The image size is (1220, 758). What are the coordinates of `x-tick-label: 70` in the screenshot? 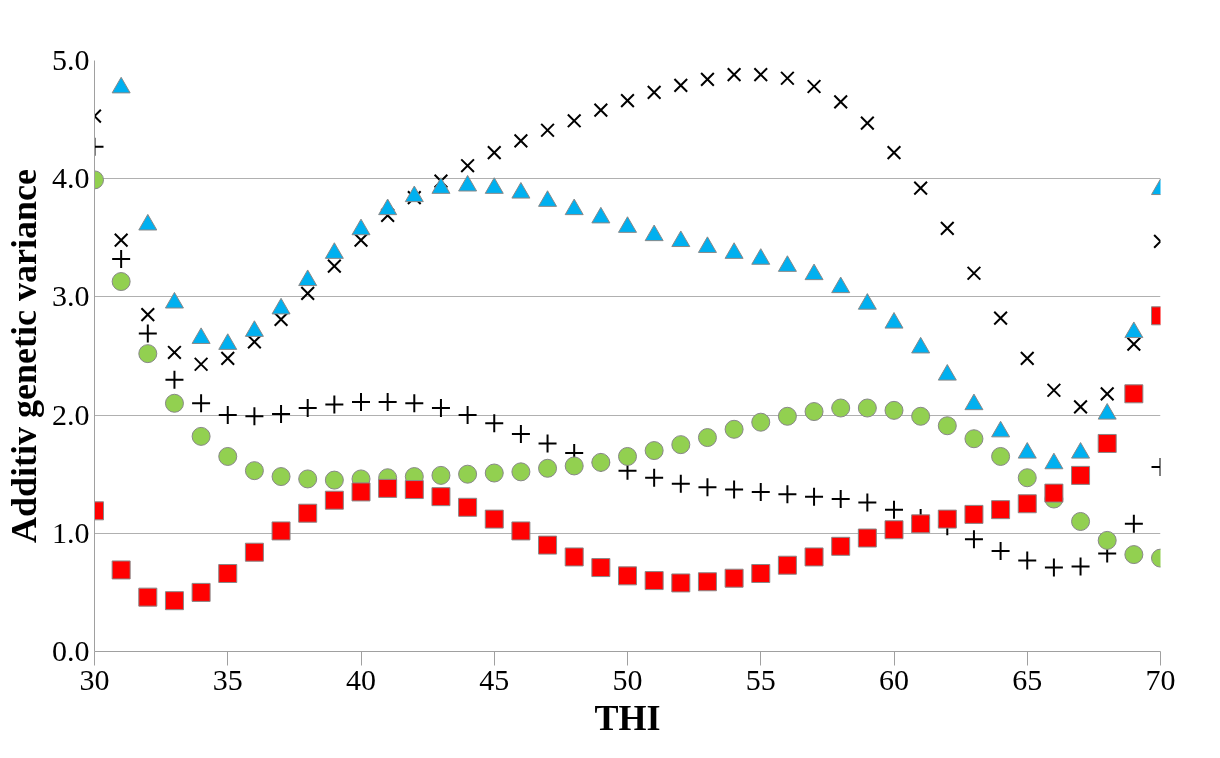 It's located at (1160, 679).